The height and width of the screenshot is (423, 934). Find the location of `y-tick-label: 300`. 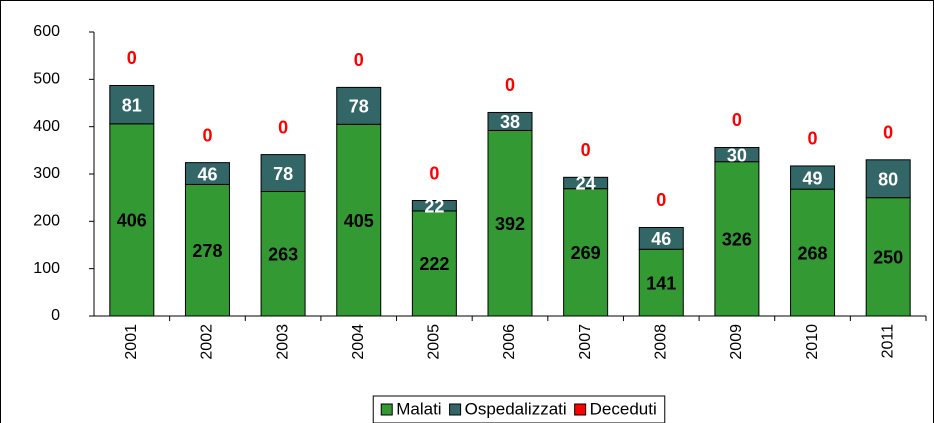

y-tick-label: 300 is located at coordinates (46, 173).